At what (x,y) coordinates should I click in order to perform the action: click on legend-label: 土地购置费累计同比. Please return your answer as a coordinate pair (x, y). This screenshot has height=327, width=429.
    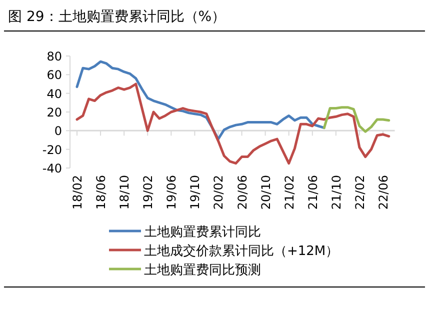
    Looking at the image, I should click on (202, 232).